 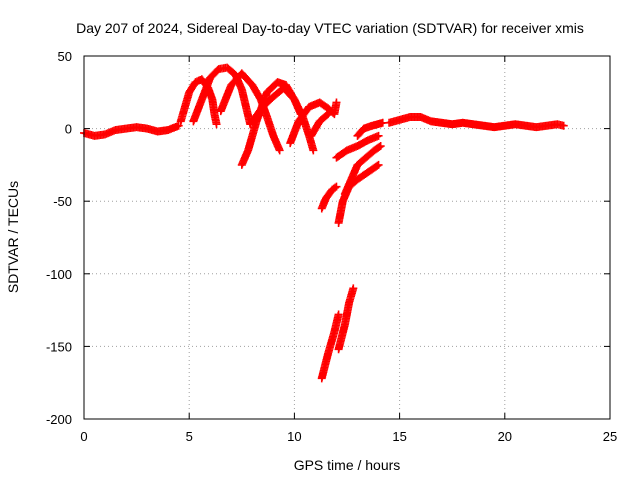 I want to click on x-tick-label: 10, so click(x=294, y=436).